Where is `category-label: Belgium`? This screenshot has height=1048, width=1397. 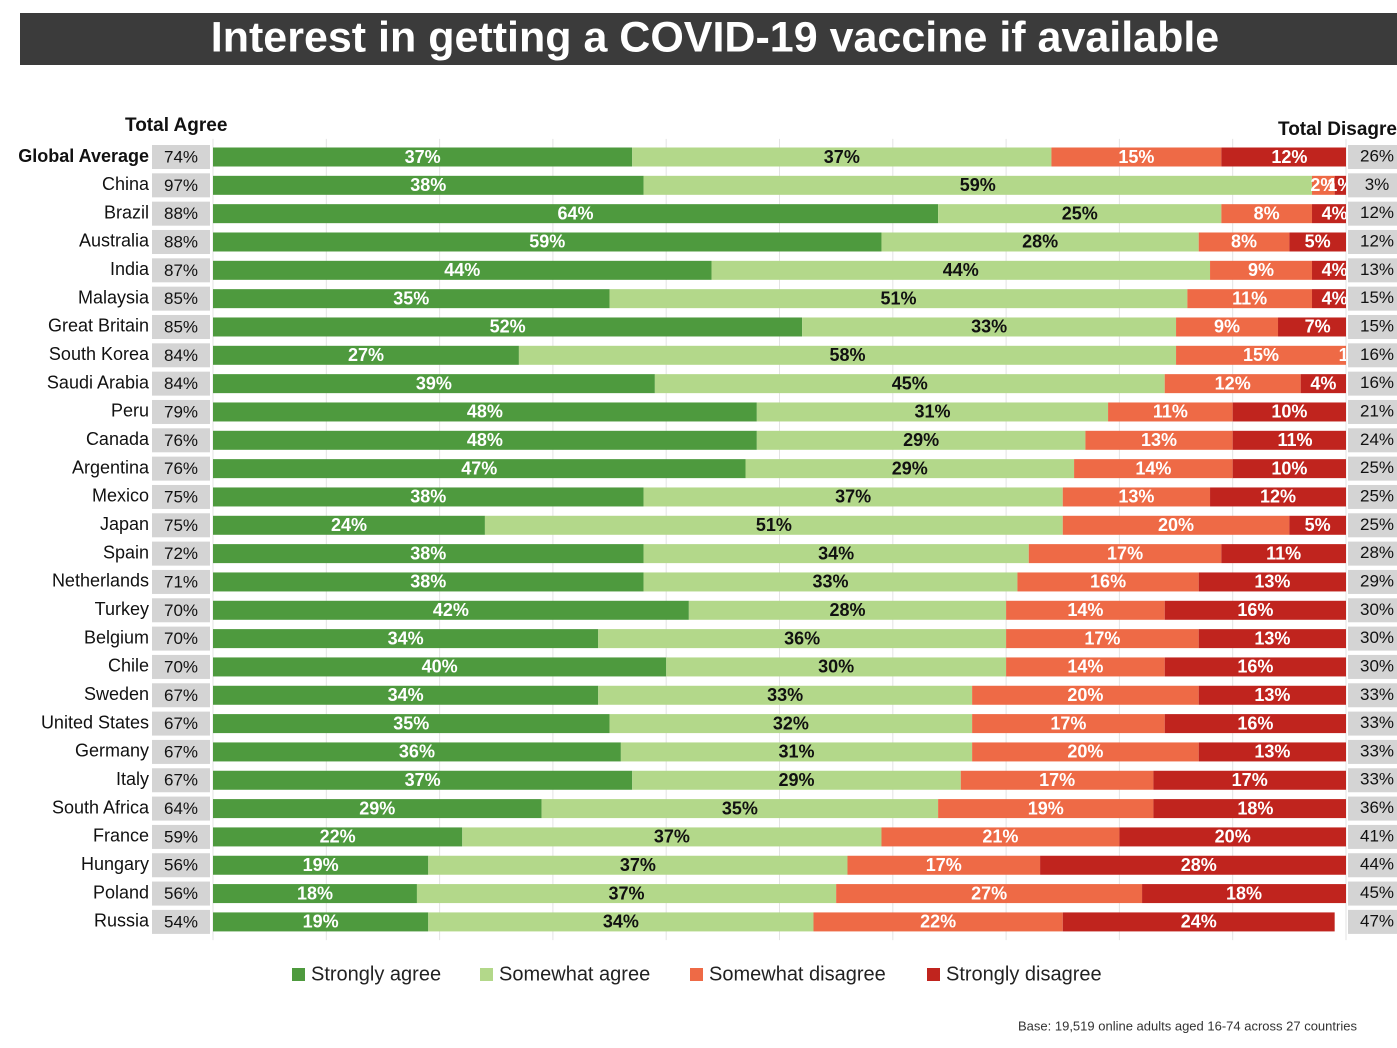
category-label: Belgium is located at coordinates (116, 637).